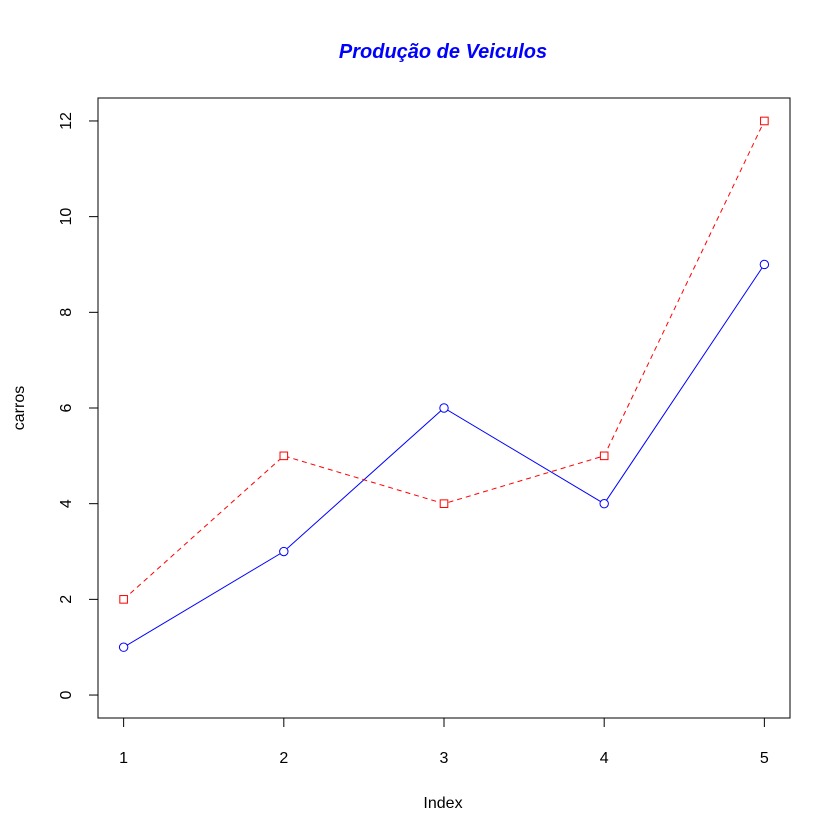  I want to click on x-tick-label: 3, so click(444, 758).